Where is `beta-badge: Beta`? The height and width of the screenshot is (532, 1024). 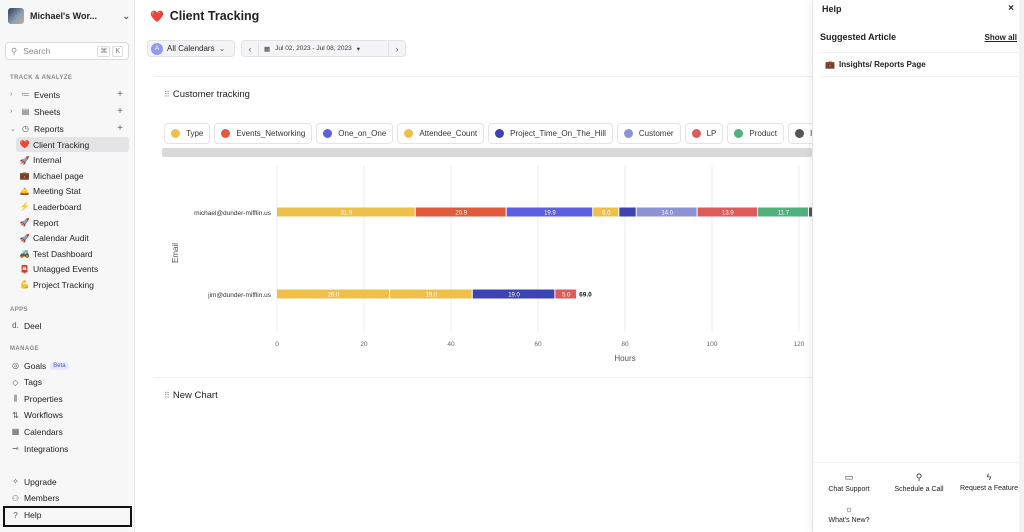 beta-badge: Beta is located at coordinates (59, 365).